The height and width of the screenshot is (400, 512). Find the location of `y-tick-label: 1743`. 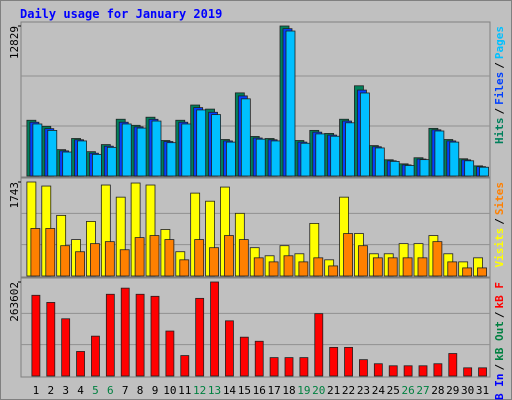

y-tick-label: 1743 is located at coordinates (14, 195).